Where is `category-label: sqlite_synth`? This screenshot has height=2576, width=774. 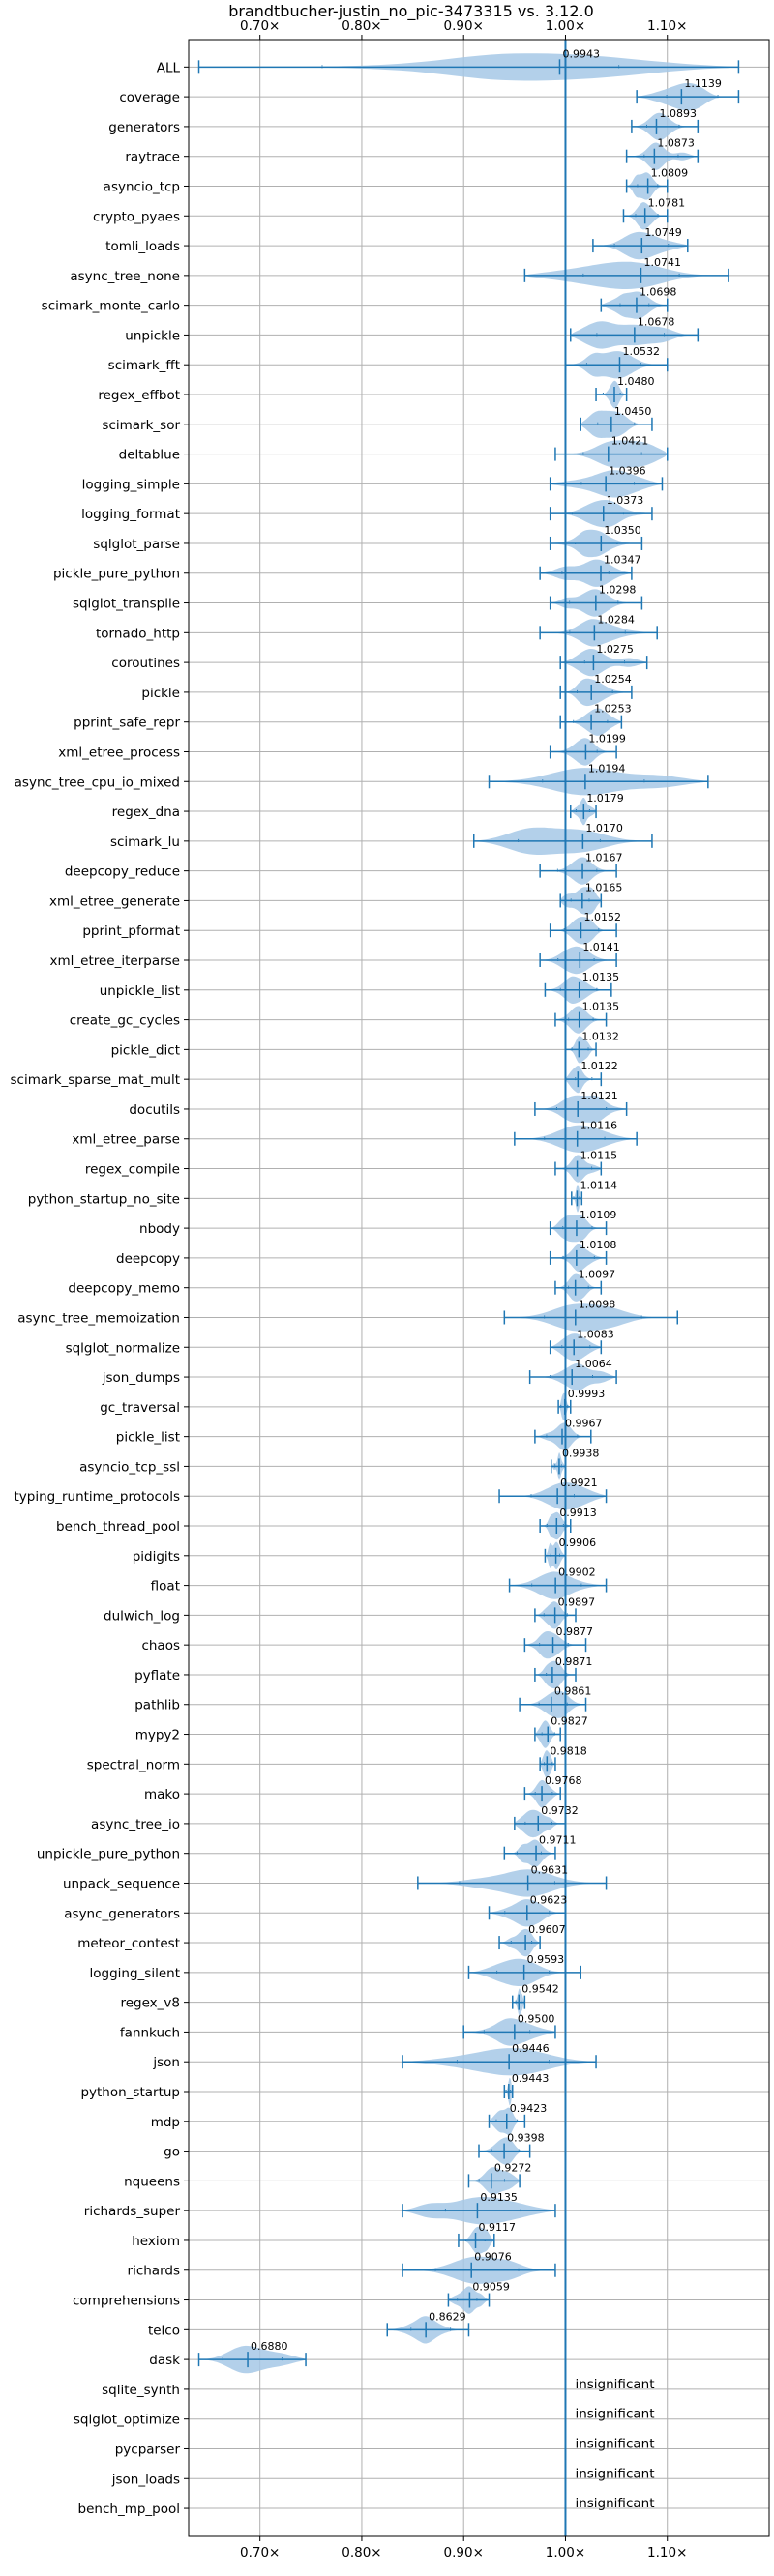
category-label: sqlite_synth is located at coordinates (141, 2390).